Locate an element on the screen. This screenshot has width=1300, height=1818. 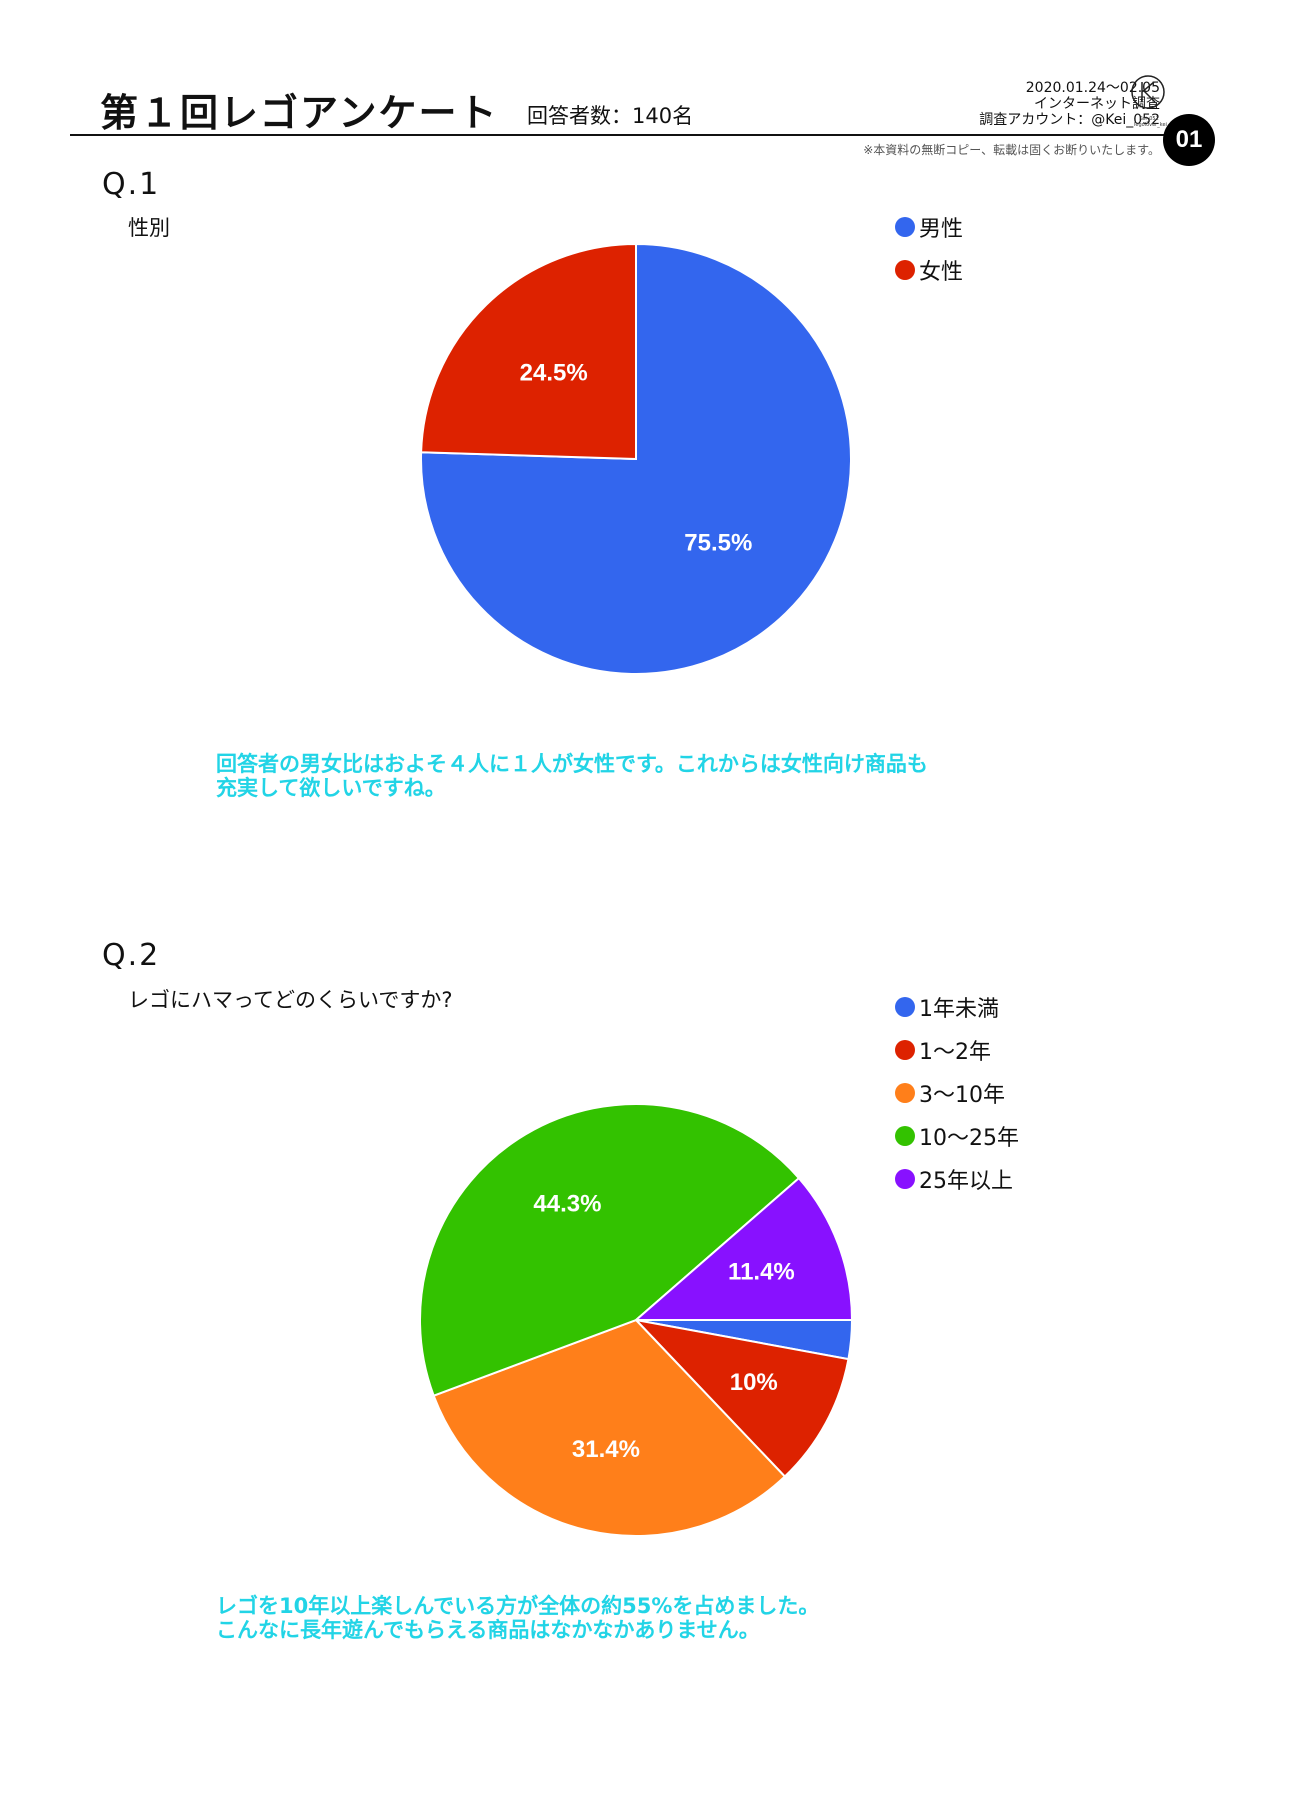
legend-item: 女性 is located at coordinates (929, 269).